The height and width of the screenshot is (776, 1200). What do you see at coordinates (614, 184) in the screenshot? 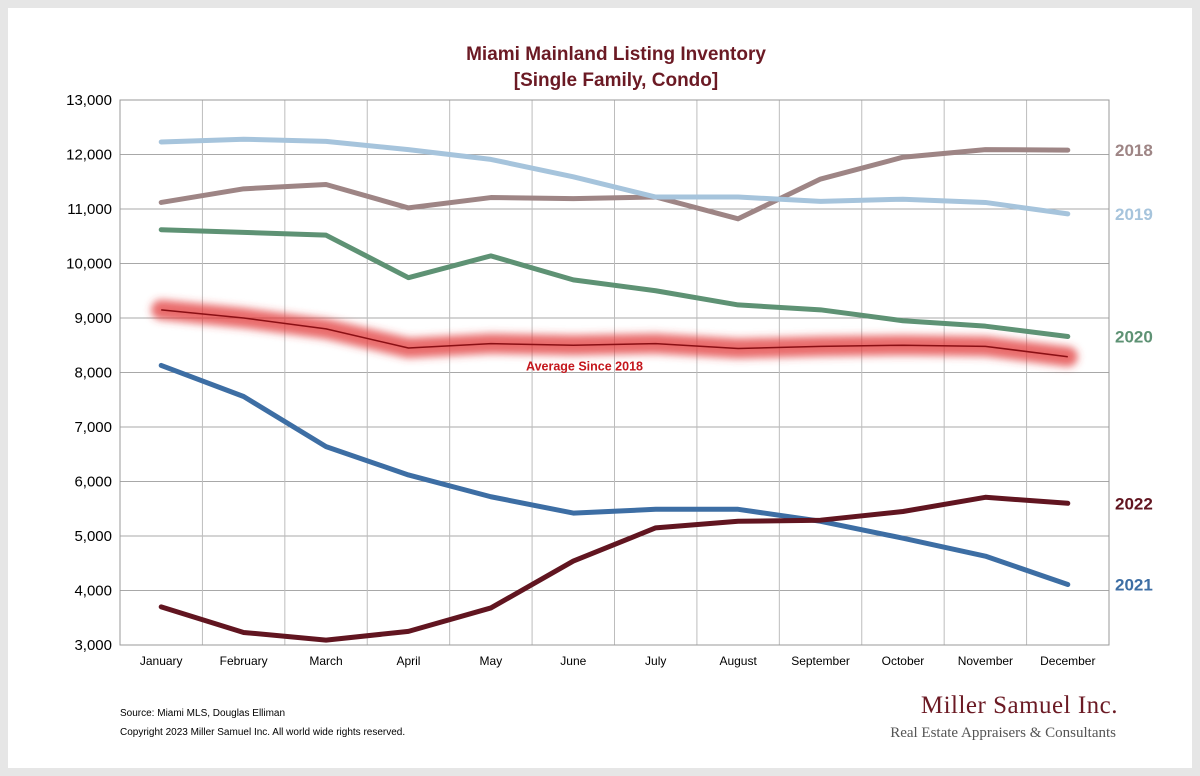
I see `series-line-2018` at bounding box center [614, 184].